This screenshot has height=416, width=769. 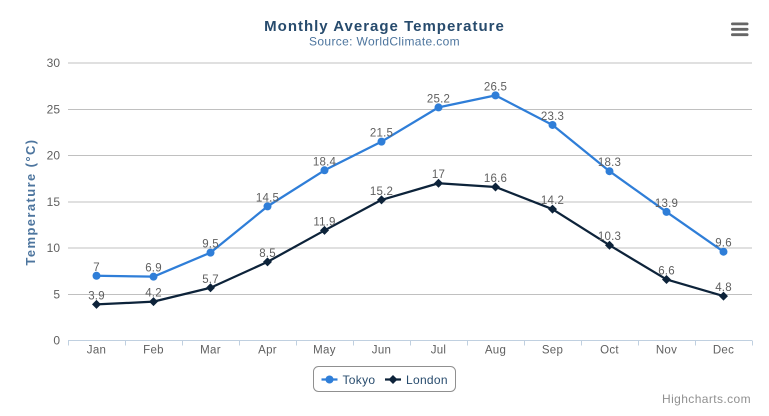 I want to click on svg-text: 4.8, so click(x=723, y=288).